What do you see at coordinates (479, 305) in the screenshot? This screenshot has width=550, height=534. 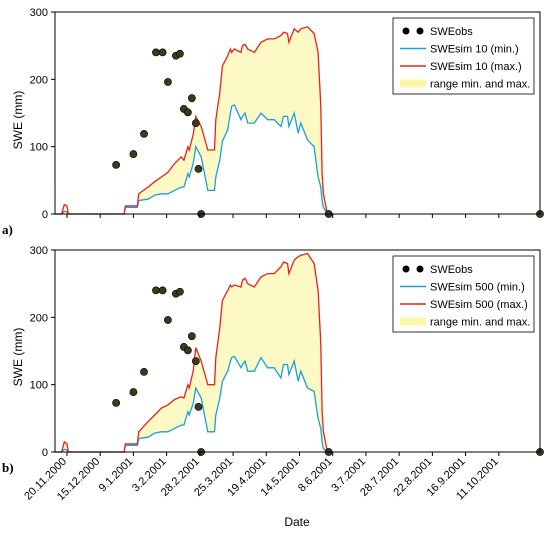 I see `legend-label: SWEsim 500 (max.)` at bounding box center [479, 305].